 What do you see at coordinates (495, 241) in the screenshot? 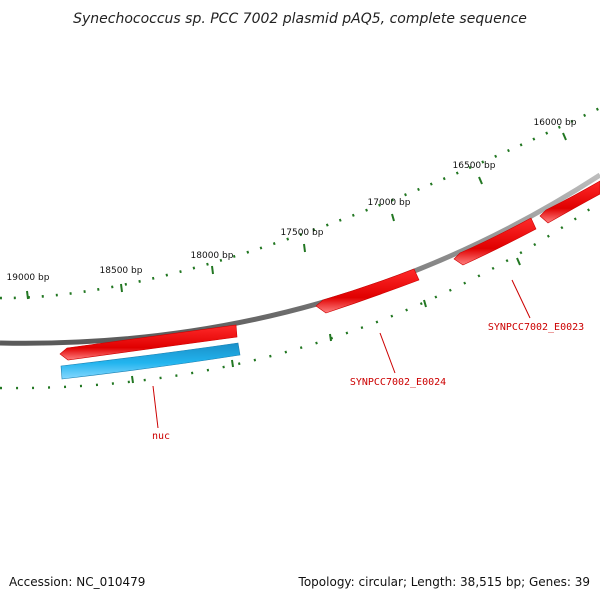
I see `gene-arrow-synpcc7002-e0023` at bounding box center [495, 241].